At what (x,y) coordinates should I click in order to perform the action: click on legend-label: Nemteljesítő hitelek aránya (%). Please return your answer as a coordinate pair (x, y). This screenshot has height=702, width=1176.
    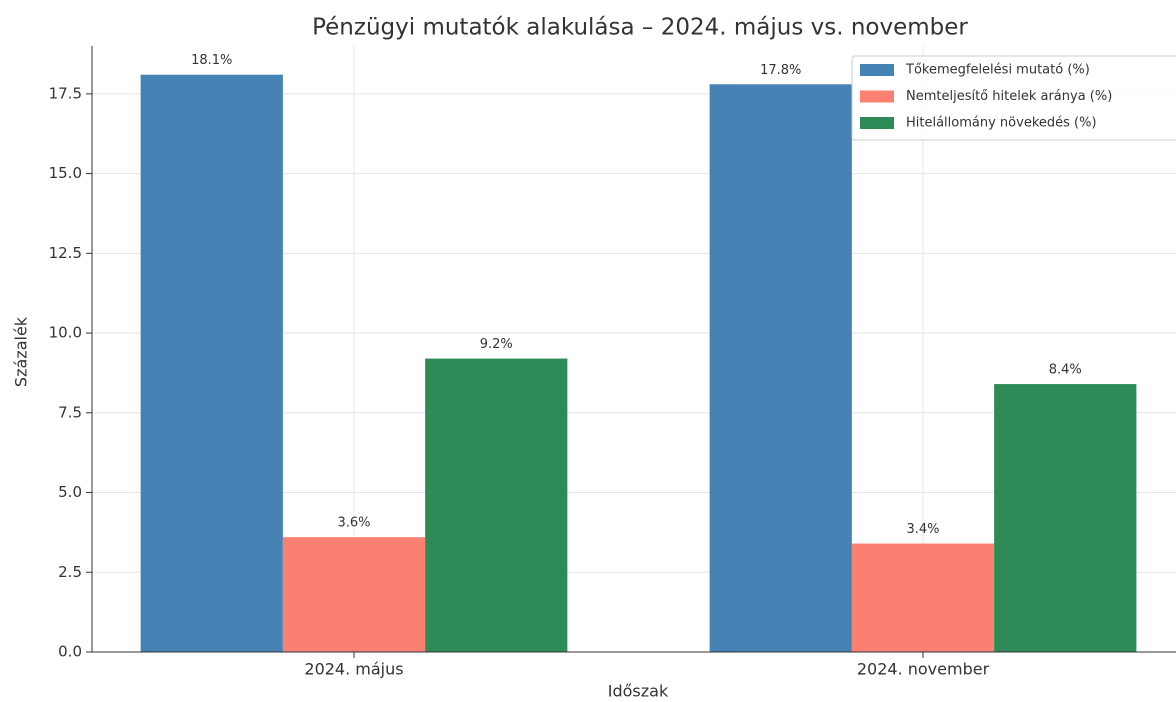
    Looking at the image, I should click on (1009, 96).